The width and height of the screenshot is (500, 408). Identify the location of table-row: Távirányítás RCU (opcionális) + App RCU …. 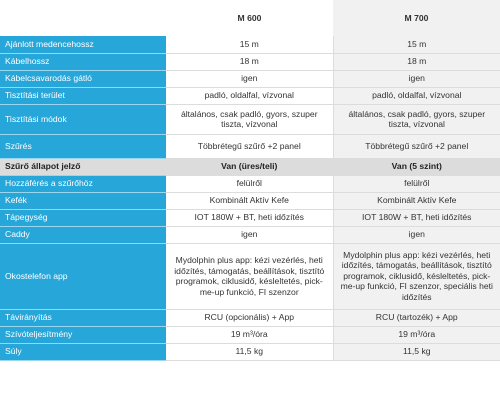
(250, 318).